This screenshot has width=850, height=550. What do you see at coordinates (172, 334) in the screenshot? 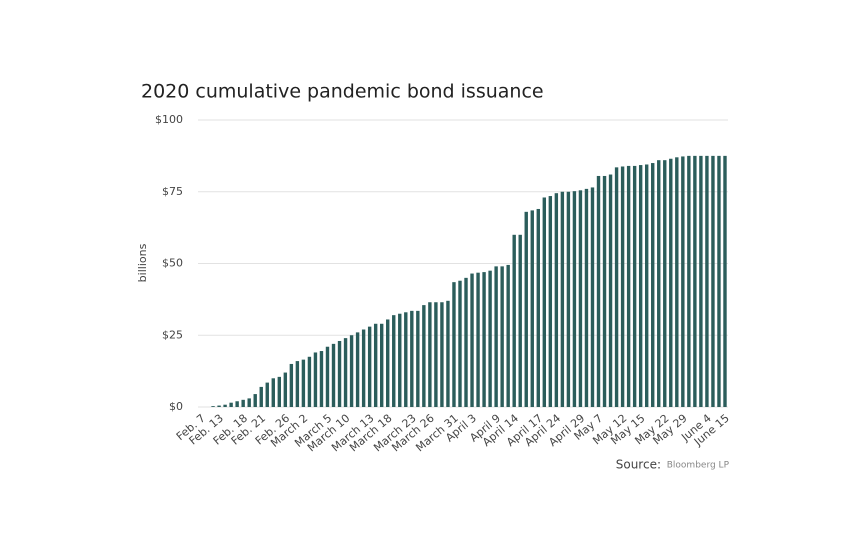
I see `y-tick-label: $25` at bounding box center [172, 334].